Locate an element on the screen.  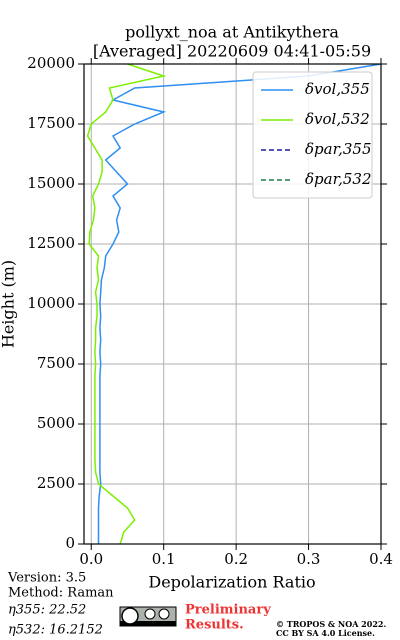
y-tick-label: 12500 is located at coordinates (51, 243).